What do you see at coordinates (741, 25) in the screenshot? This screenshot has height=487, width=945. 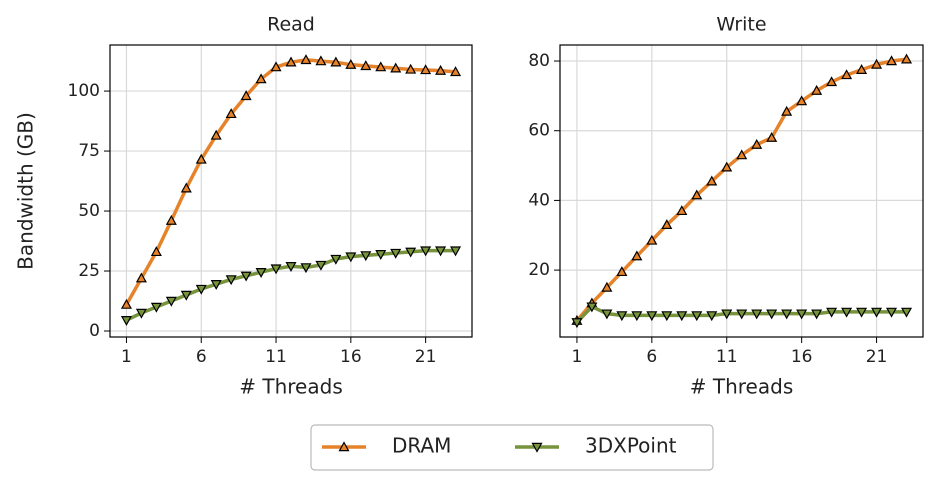 I see `chart-title: Write` at bounding box center [741, 25].